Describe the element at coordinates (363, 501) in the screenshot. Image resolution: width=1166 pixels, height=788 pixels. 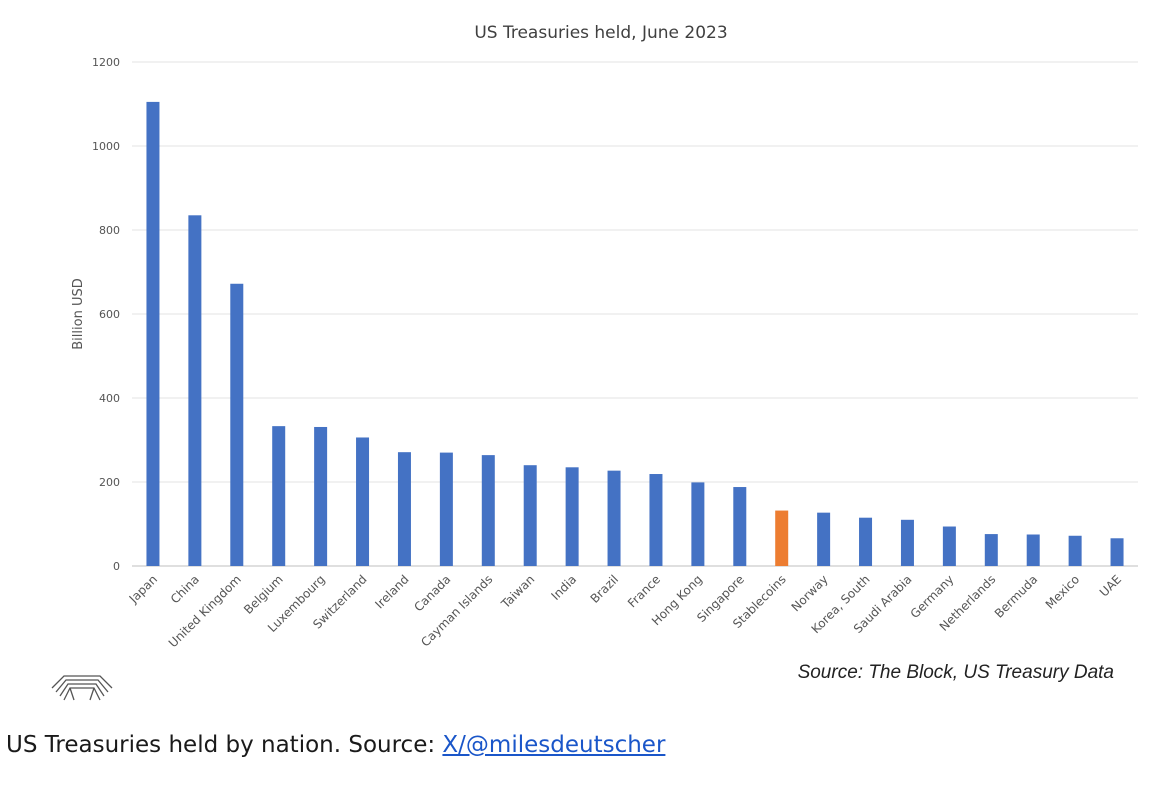
I see `bar-switzerland` at that location.